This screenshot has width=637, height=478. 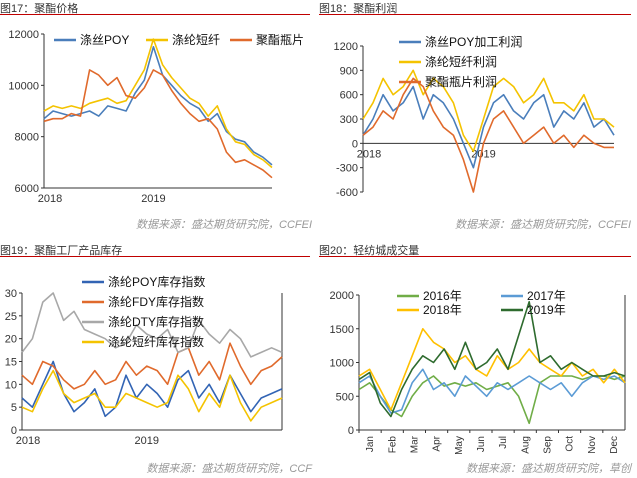 What do you see at coordinates (27, 138) in the screenshot?
I see `y-tick-label: 8000` at bounding box center [27, 138].